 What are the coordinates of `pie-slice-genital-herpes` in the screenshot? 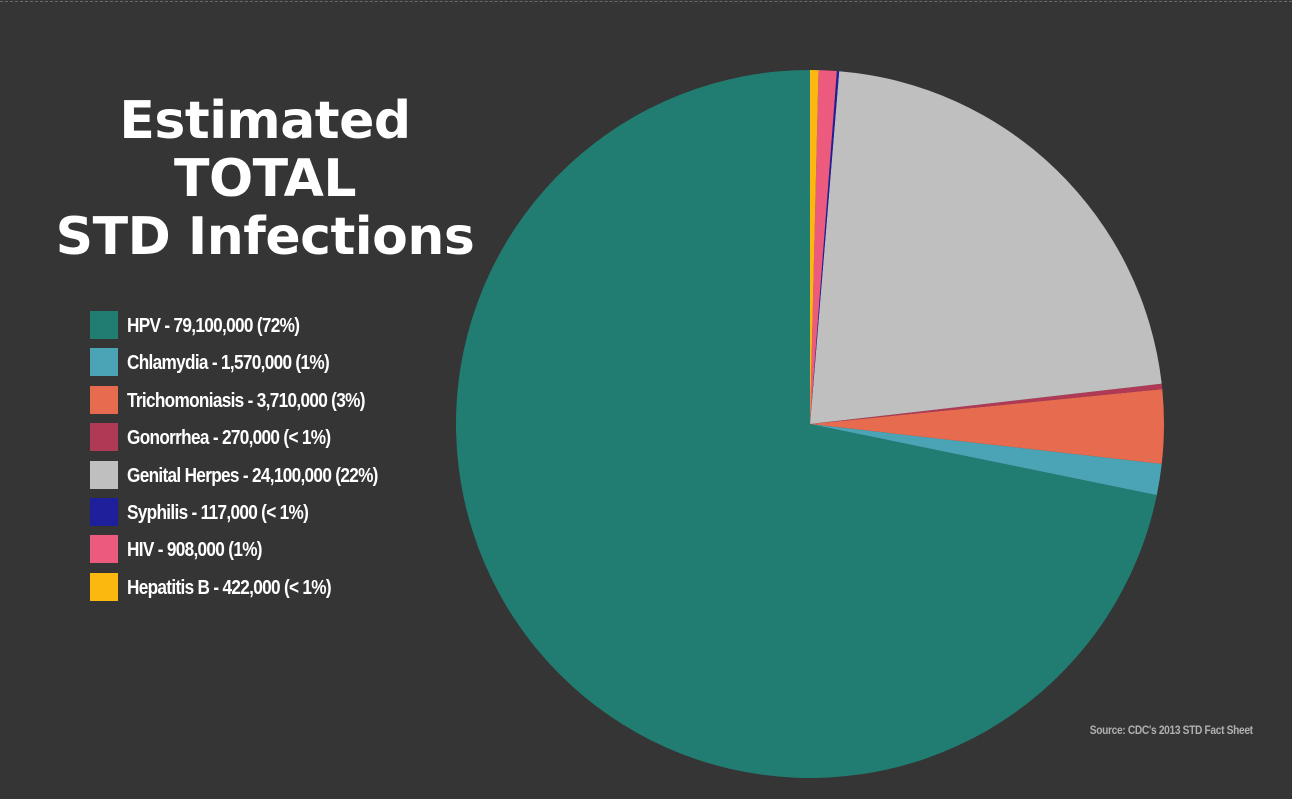 It's located at (986, 247).